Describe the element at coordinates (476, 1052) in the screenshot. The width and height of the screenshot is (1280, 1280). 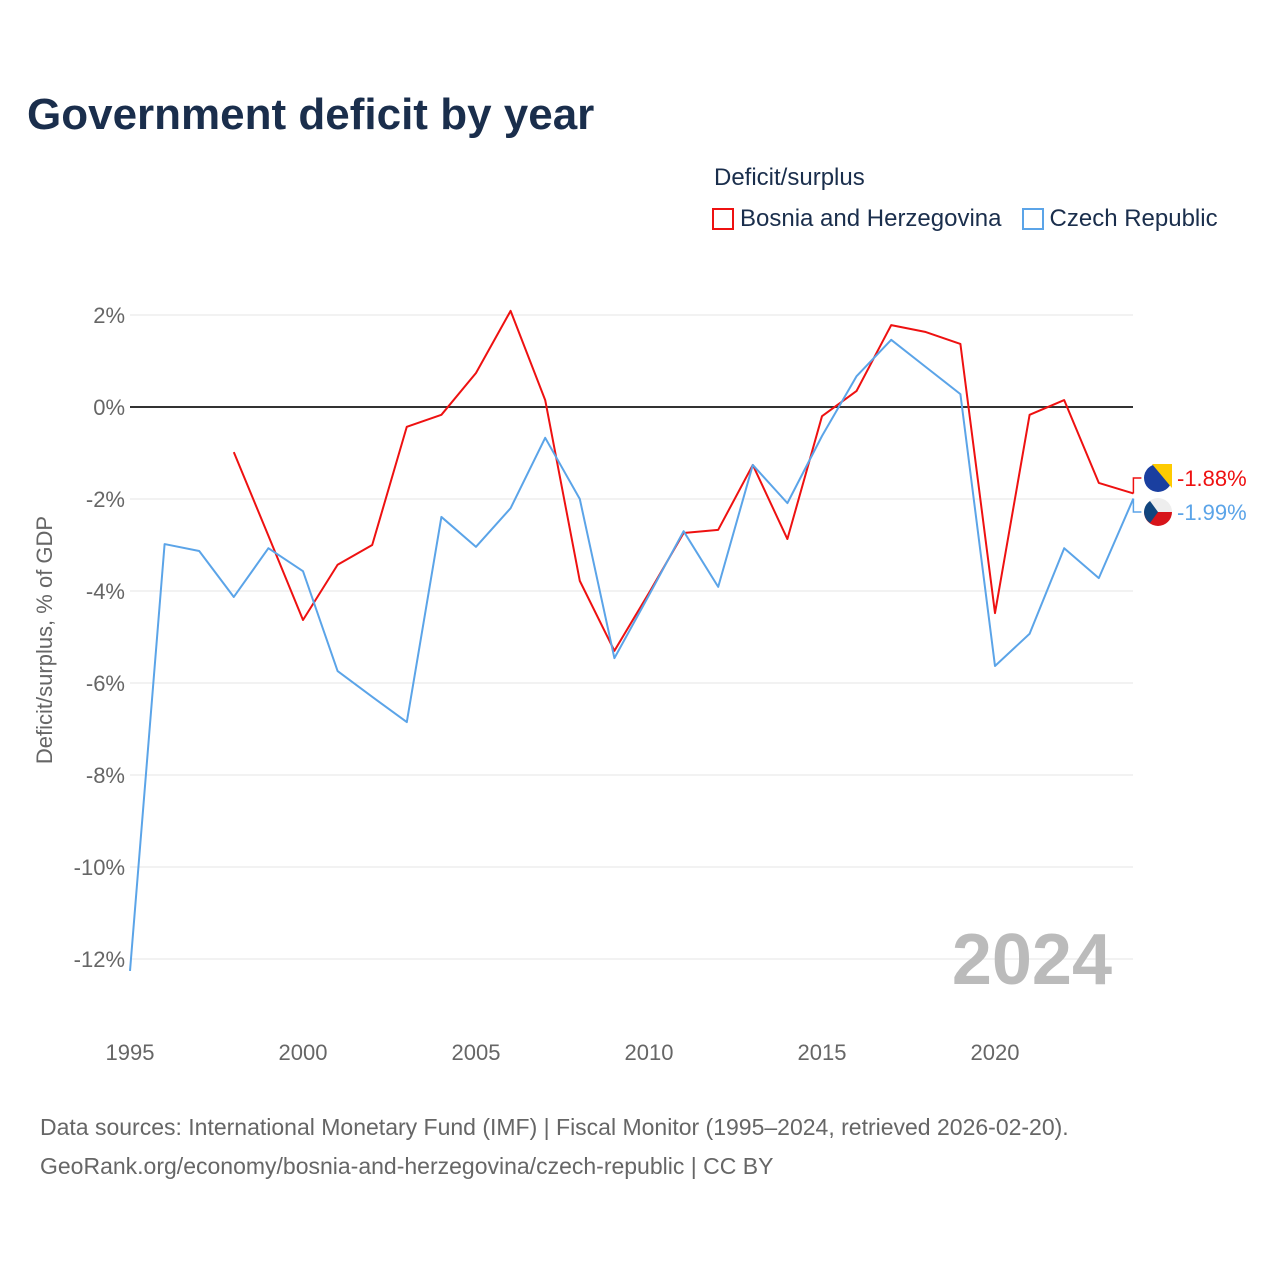
I see `x-tick-label: 2005` at that location.